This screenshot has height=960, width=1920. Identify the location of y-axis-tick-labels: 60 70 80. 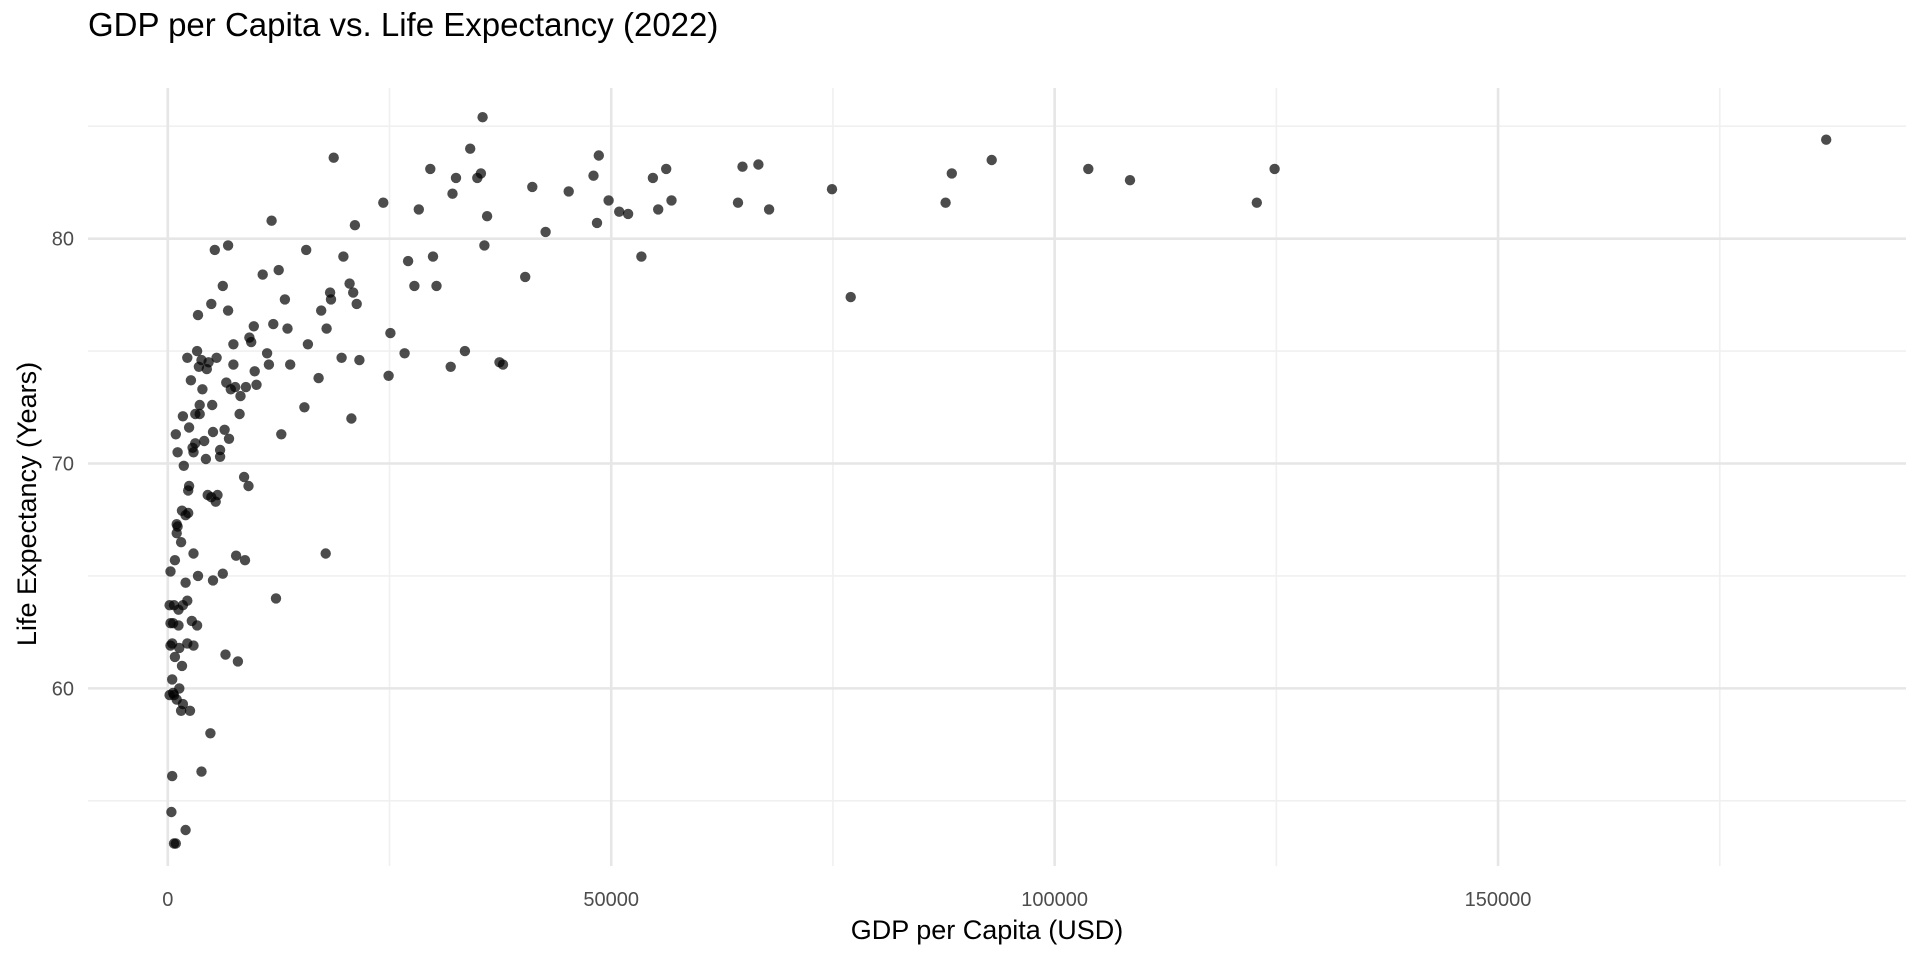
(63, 465).